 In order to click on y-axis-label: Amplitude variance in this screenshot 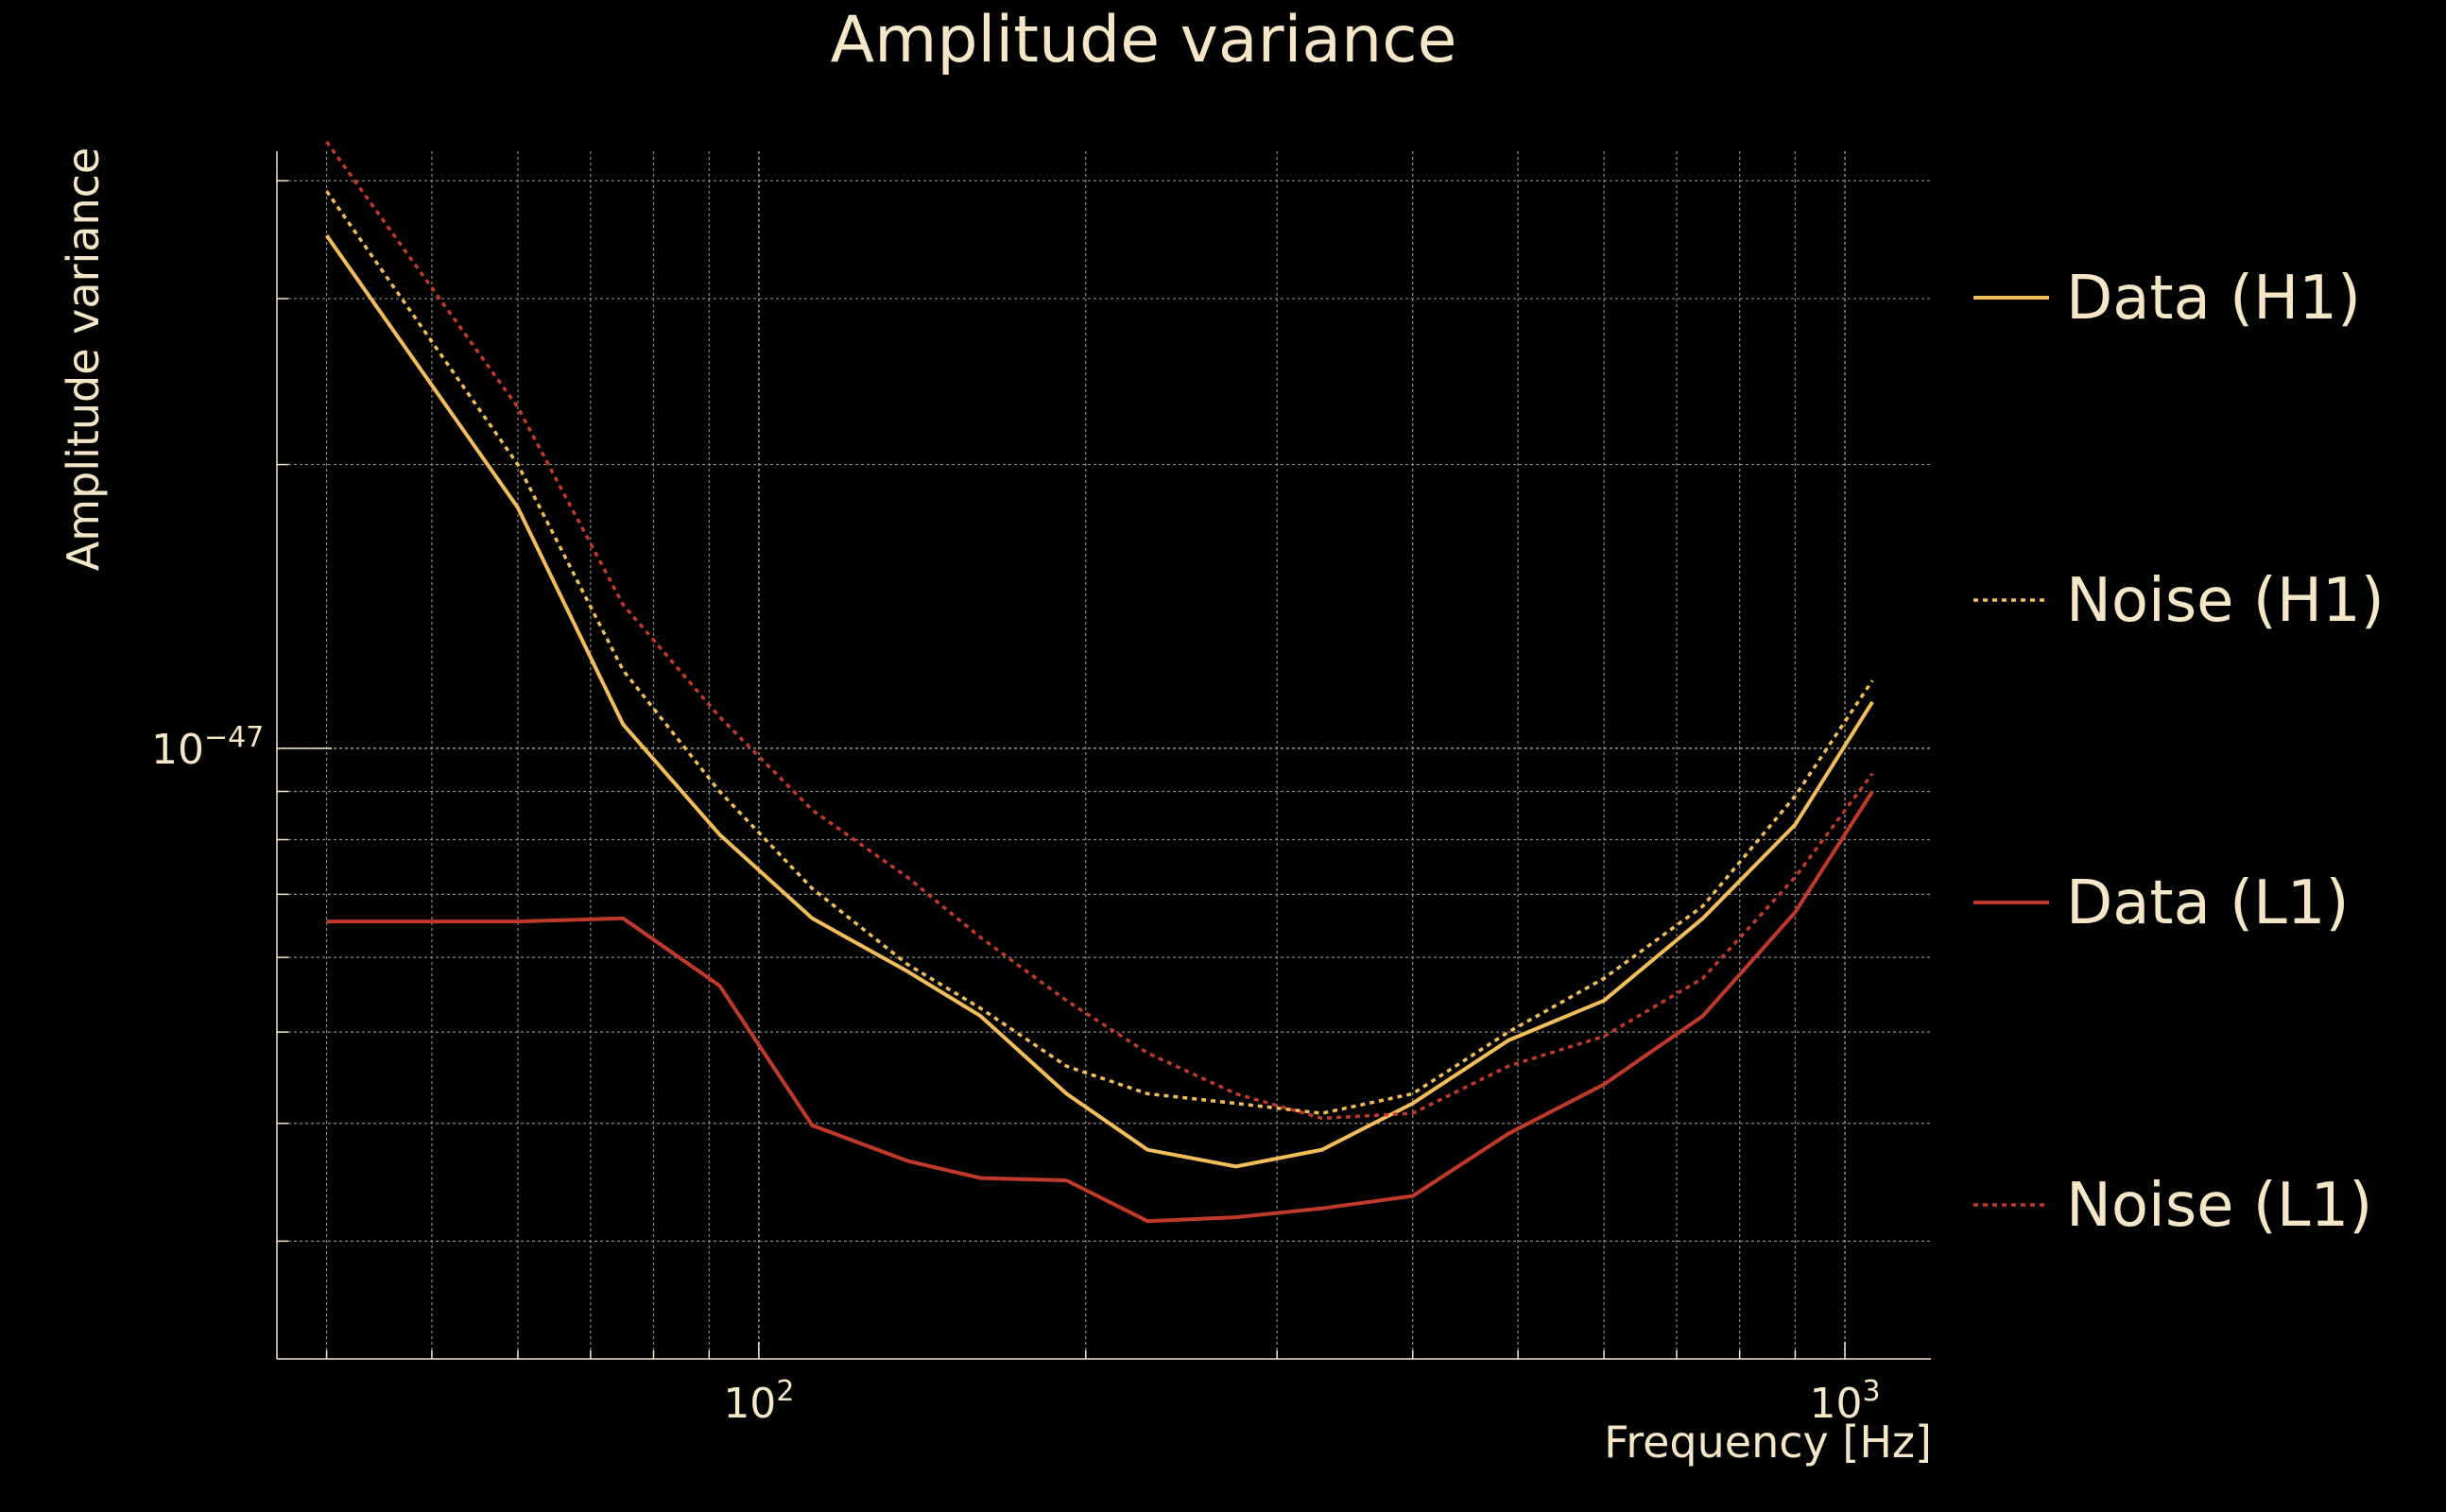, I will do `click(83, 359)`.